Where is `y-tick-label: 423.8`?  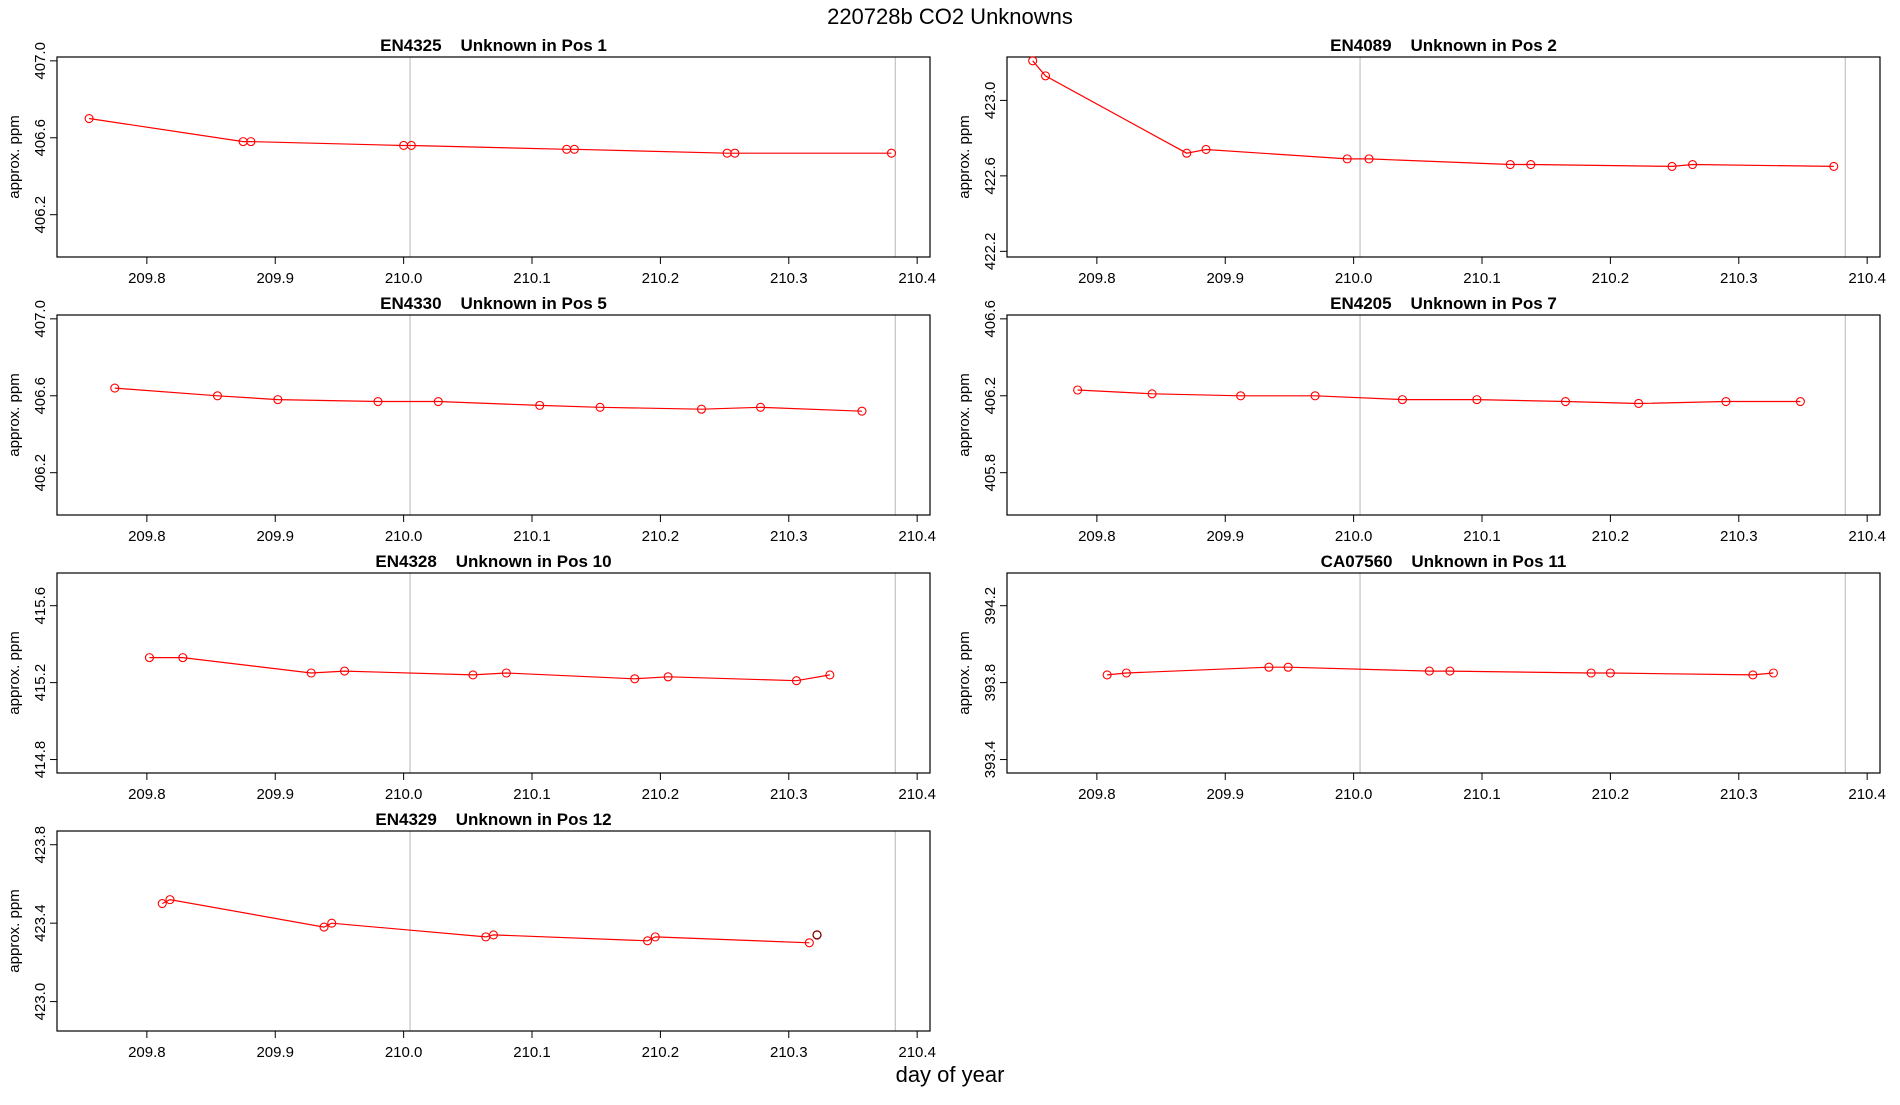 y-tick-label: 423.8 is located at coordinates (40, 845).